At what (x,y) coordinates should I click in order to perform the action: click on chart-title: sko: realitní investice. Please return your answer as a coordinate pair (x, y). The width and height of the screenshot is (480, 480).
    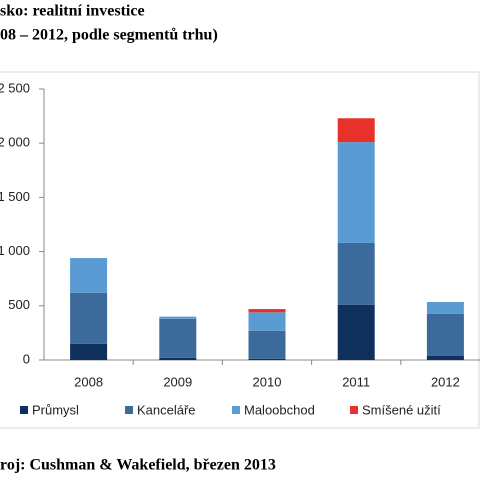
    Looking at the image, I should click on (72, 11).